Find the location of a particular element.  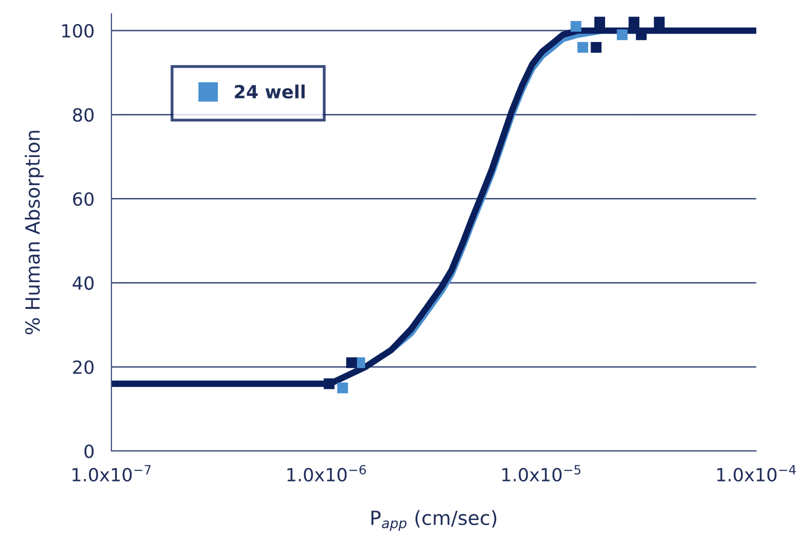

y-tick-label: 40 is located at coordinates (83, 283).